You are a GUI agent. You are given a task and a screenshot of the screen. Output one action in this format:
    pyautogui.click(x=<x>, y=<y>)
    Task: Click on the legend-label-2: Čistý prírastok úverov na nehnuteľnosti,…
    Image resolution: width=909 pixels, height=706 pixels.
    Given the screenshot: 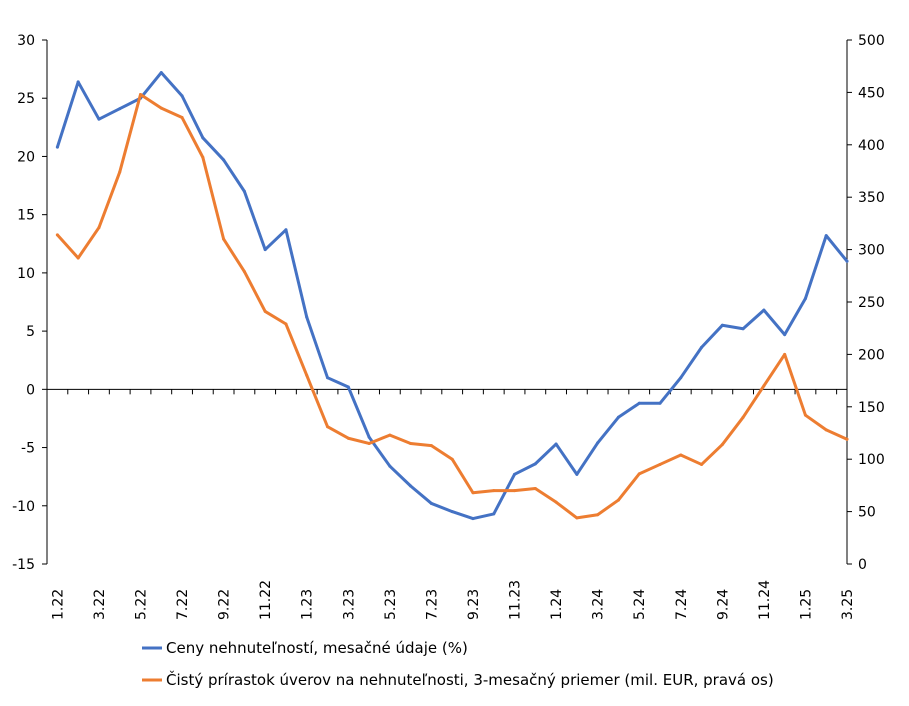 What is the action you would take?
    pyautogui.click(x=470, y=679)
    